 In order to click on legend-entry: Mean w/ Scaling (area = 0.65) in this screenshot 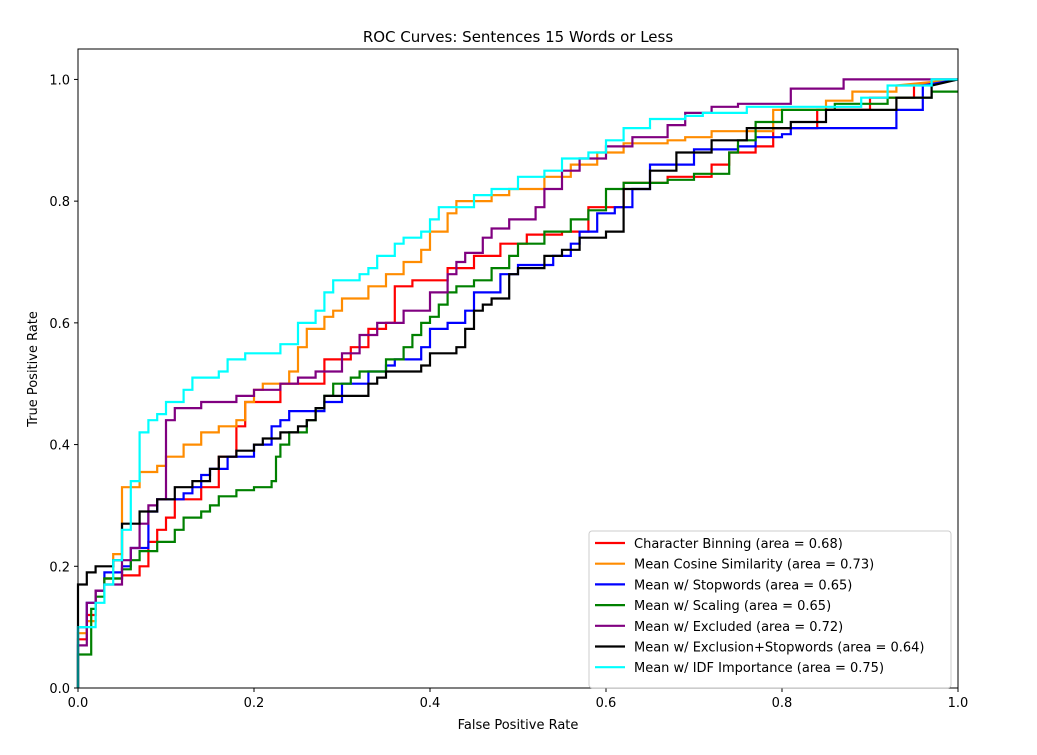, I will do `click(732, 606)`.